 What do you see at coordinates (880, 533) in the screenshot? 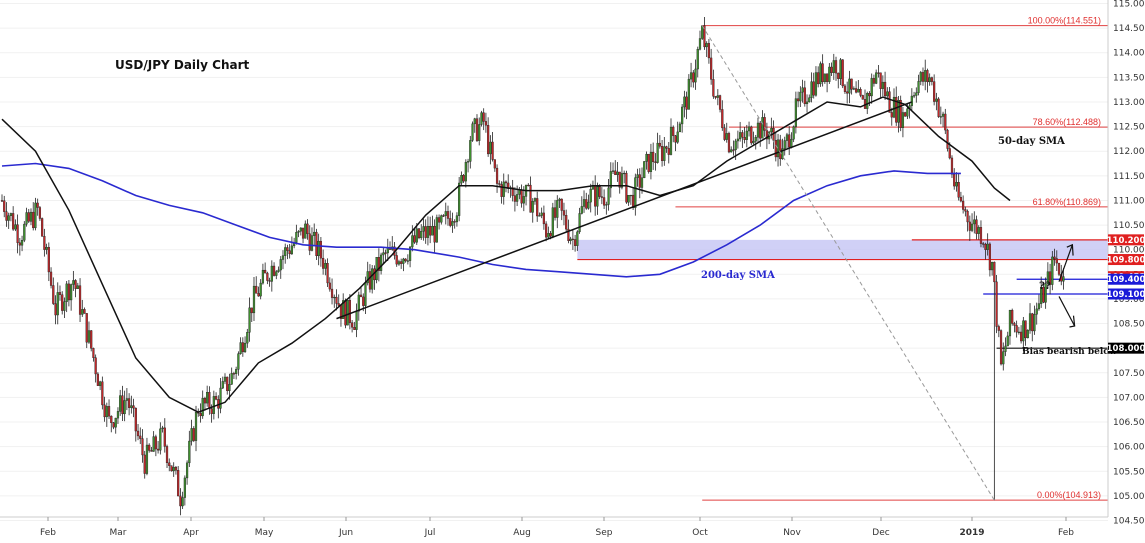
I see `x-tick-label: Dec` at bounding box center [880, 533].